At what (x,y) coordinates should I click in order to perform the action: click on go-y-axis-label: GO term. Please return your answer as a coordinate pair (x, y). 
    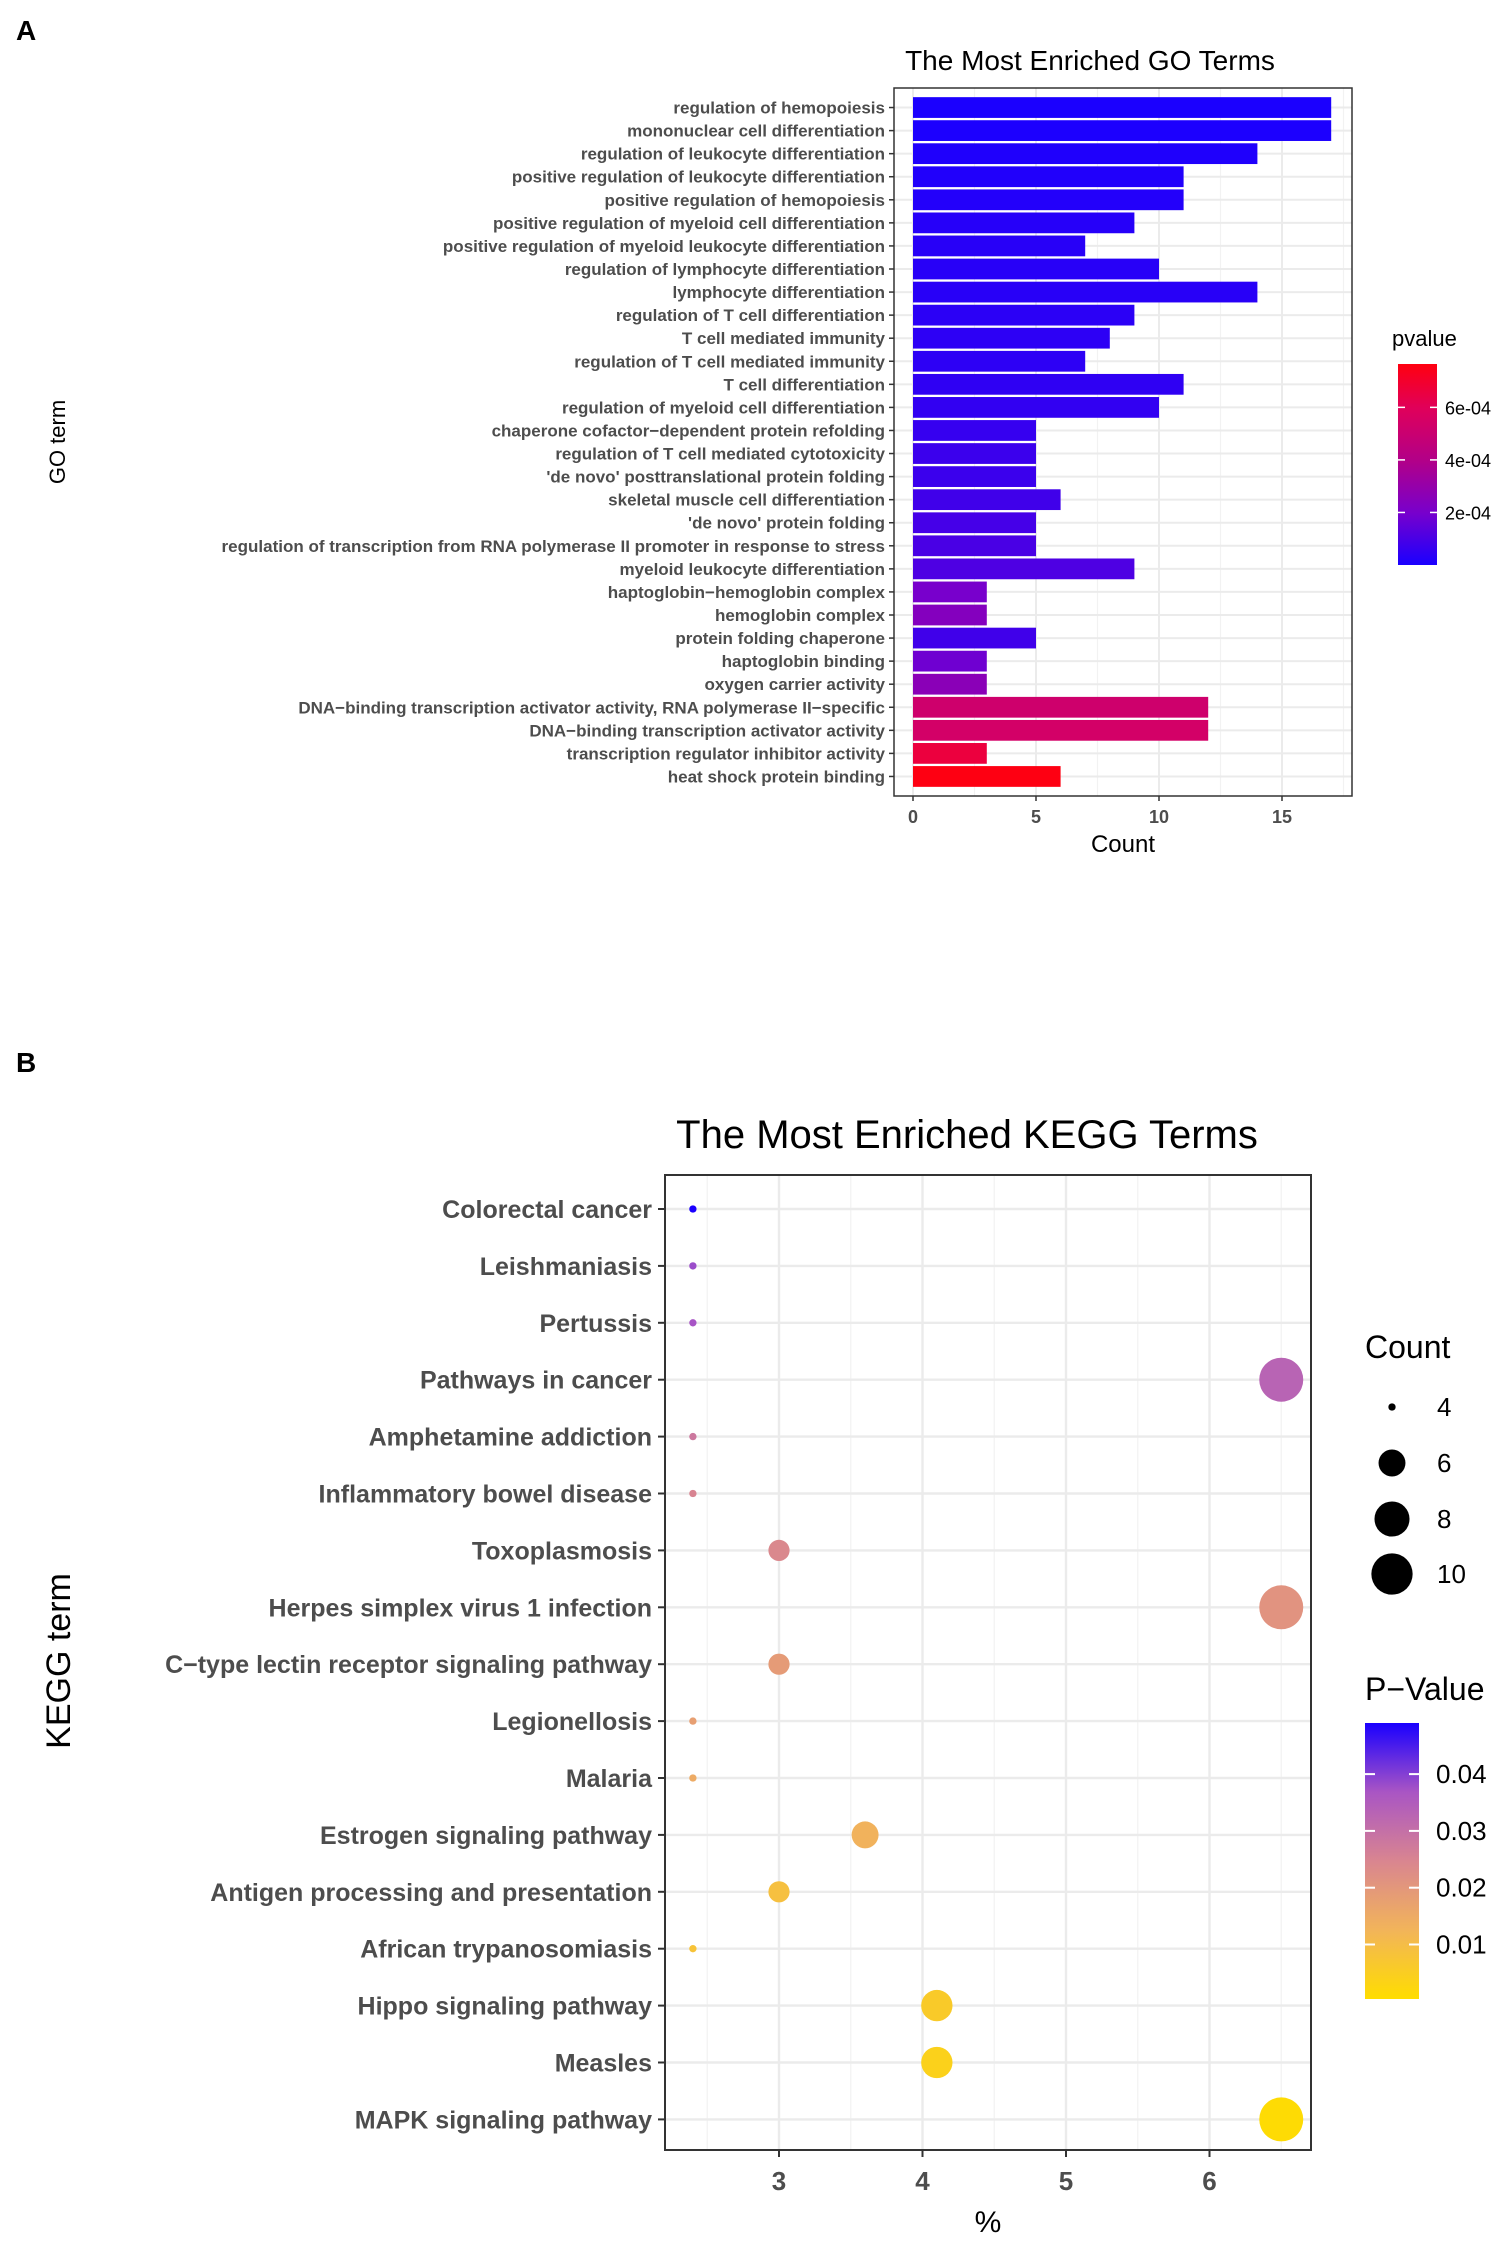
    Looking at the image, I should click on (57, 442).